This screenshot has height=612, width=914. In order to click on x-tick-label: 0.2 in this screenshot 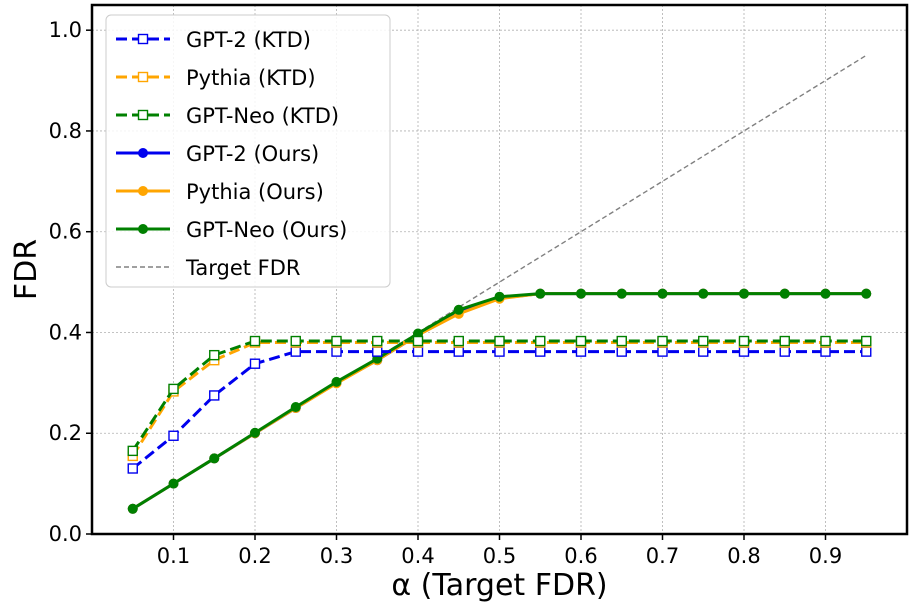, I will do `click(254, 556)`.